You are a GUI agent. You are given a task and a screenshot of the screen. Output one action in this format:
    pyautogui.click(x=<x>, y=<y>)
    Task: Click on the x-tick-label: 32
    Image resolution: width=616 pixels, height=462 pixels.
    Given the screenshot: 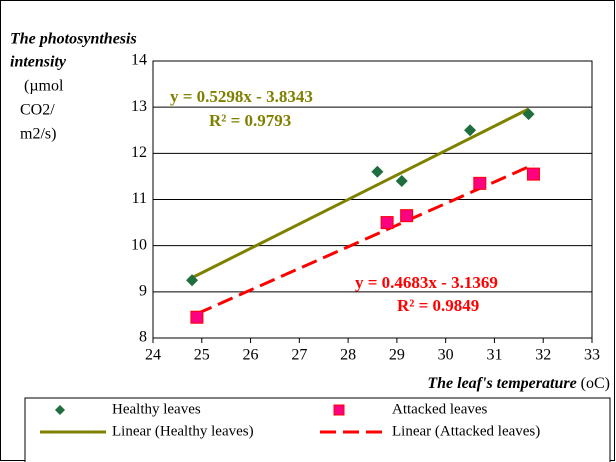 What is the action you would take?
    pyautogui.click(x=543, y=355)
    